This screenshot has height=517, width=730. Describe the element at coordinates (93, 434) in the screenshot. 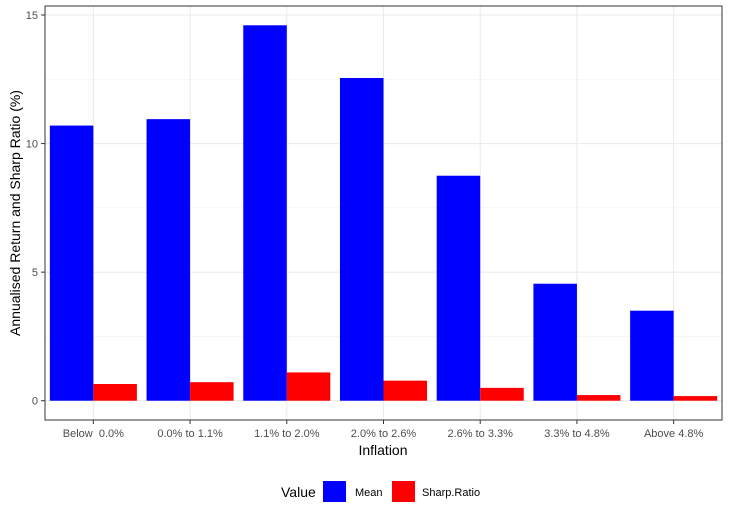

I see `x-tick-label: Below 0.0%` at that location.